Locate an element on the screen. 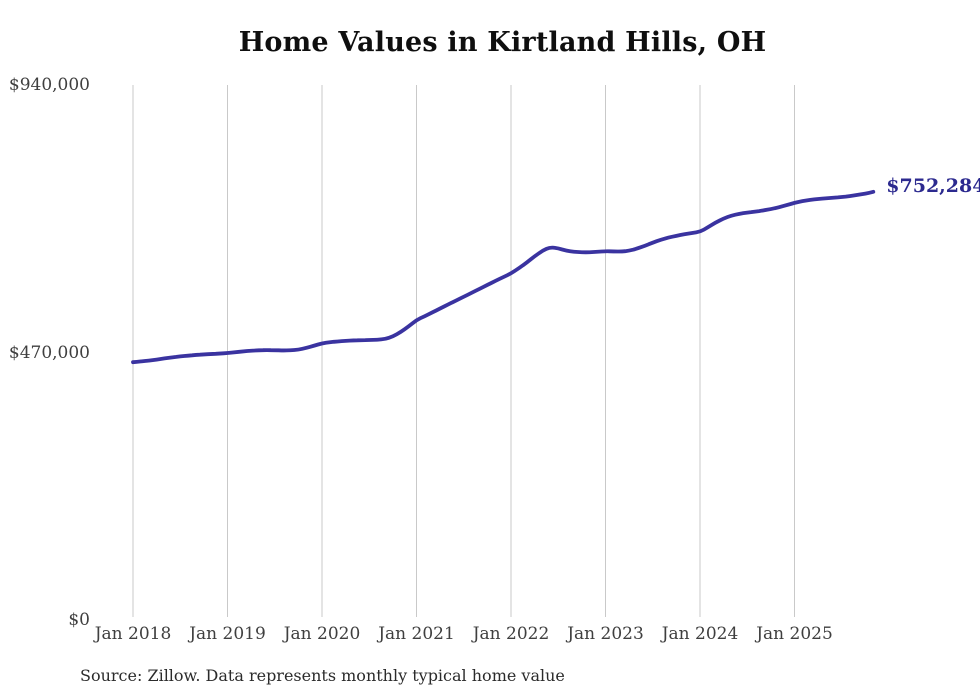 Image resolution: width=980 pixels, height=699 pixels. x-axis-tick-label-2019: Jan 2019 is located at coordinates (227, 634).